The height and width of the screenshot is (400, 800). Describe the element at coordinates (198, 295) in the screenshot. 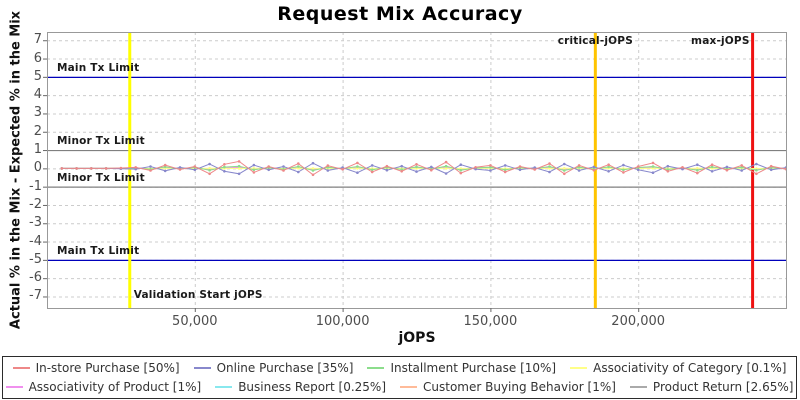

I see `marker-line-label: Validation Start jOPS` at that location.